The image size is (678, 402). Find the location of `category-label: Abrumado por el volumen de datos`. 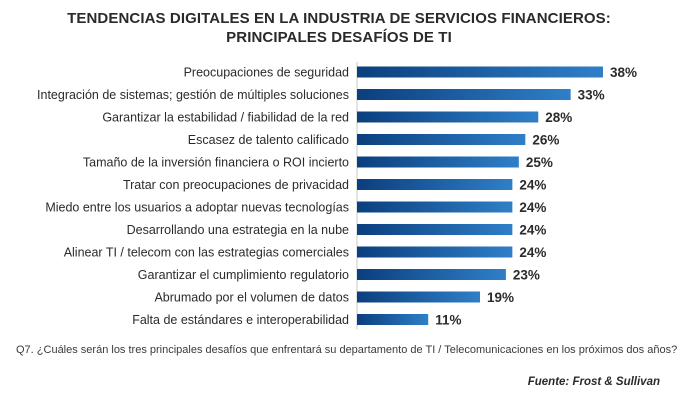

category-label: Abrumado por el volumen de datos is located at coordinates (251, 298).